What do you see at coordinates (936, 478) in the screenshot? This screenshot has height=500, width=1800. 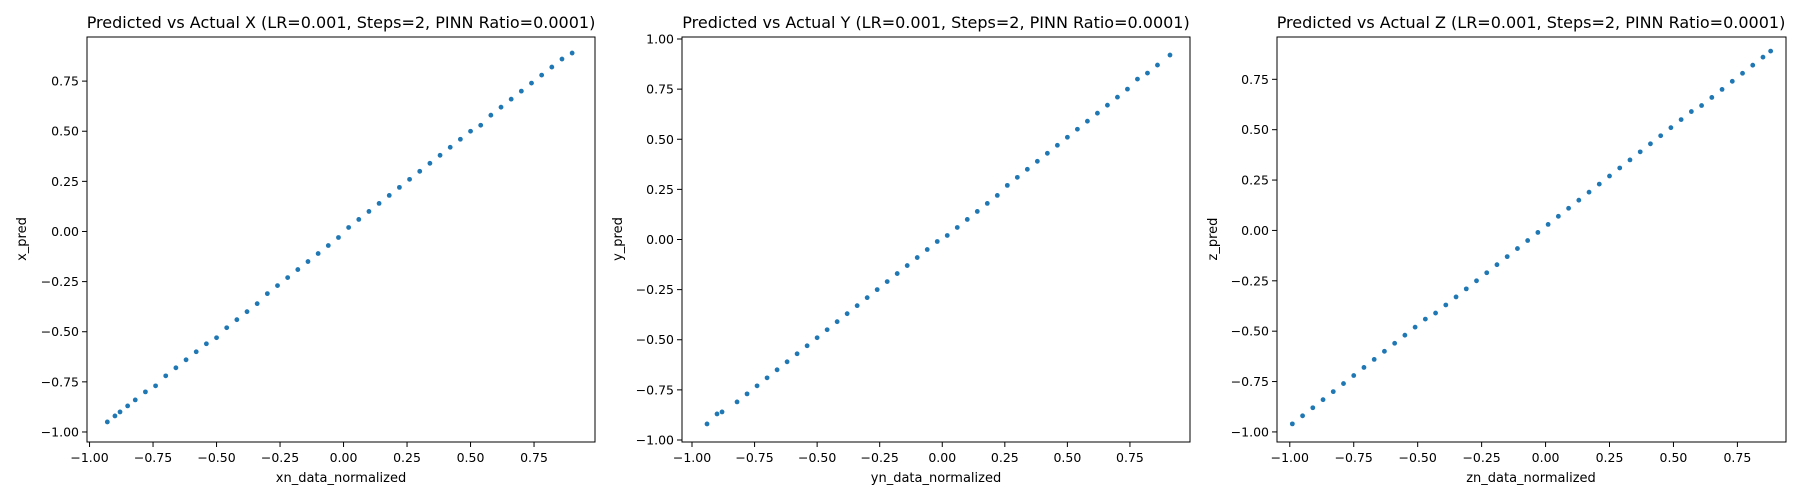 I see `panel-y-xlabel: yn_data_normalized` at bounding box center [936, 478].